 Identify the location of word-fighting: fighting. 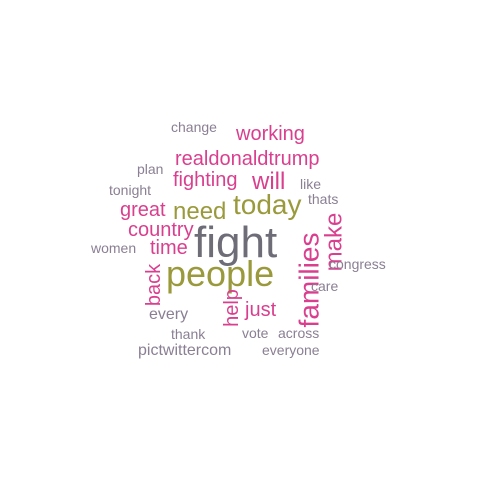
(205, 180).